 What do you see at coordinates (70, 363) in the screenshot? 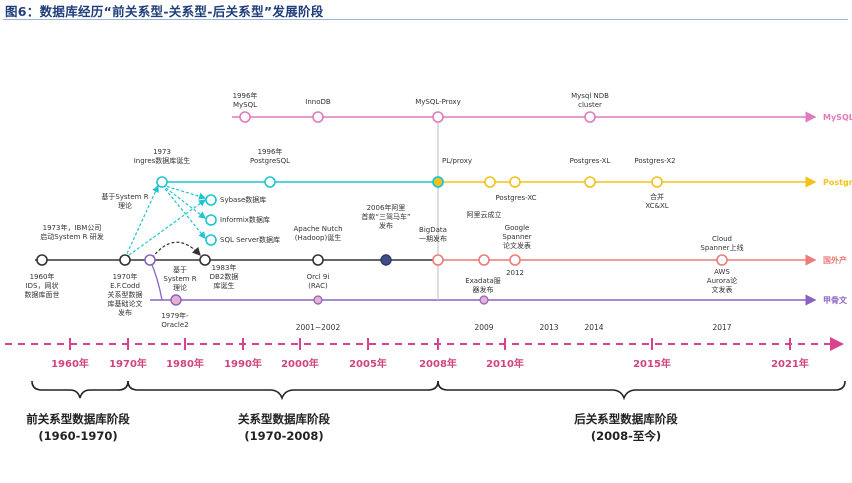
I see `timeline-year-1960: 1960年` at bounding box center [70, 363].